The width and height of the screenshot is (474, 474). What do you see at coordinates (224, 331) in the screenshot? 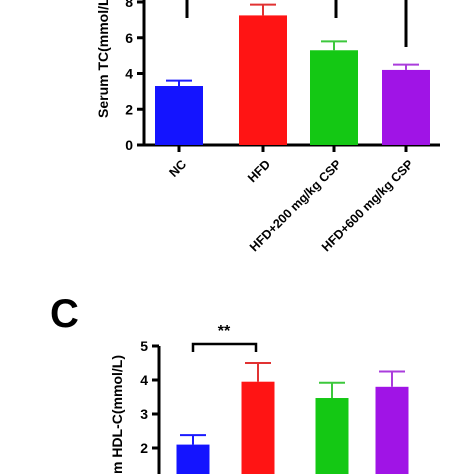
I see `bottom-sig-stars: **` at bounding box center [224, 331].